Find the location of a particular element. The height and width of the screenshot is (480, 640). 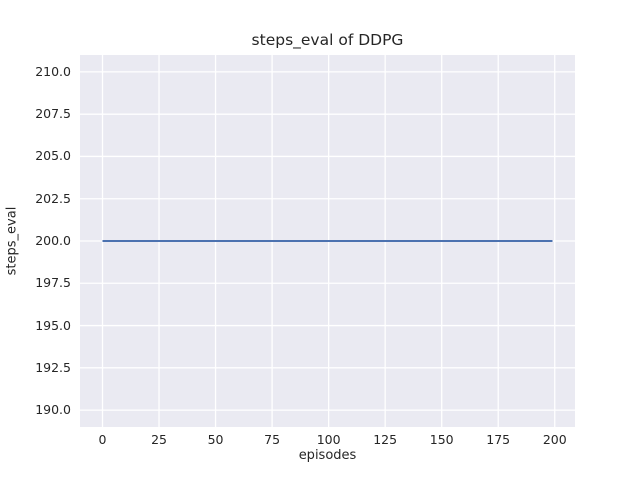

chart-title: steps_eval of DDPG is located at coordinates (327, 40).